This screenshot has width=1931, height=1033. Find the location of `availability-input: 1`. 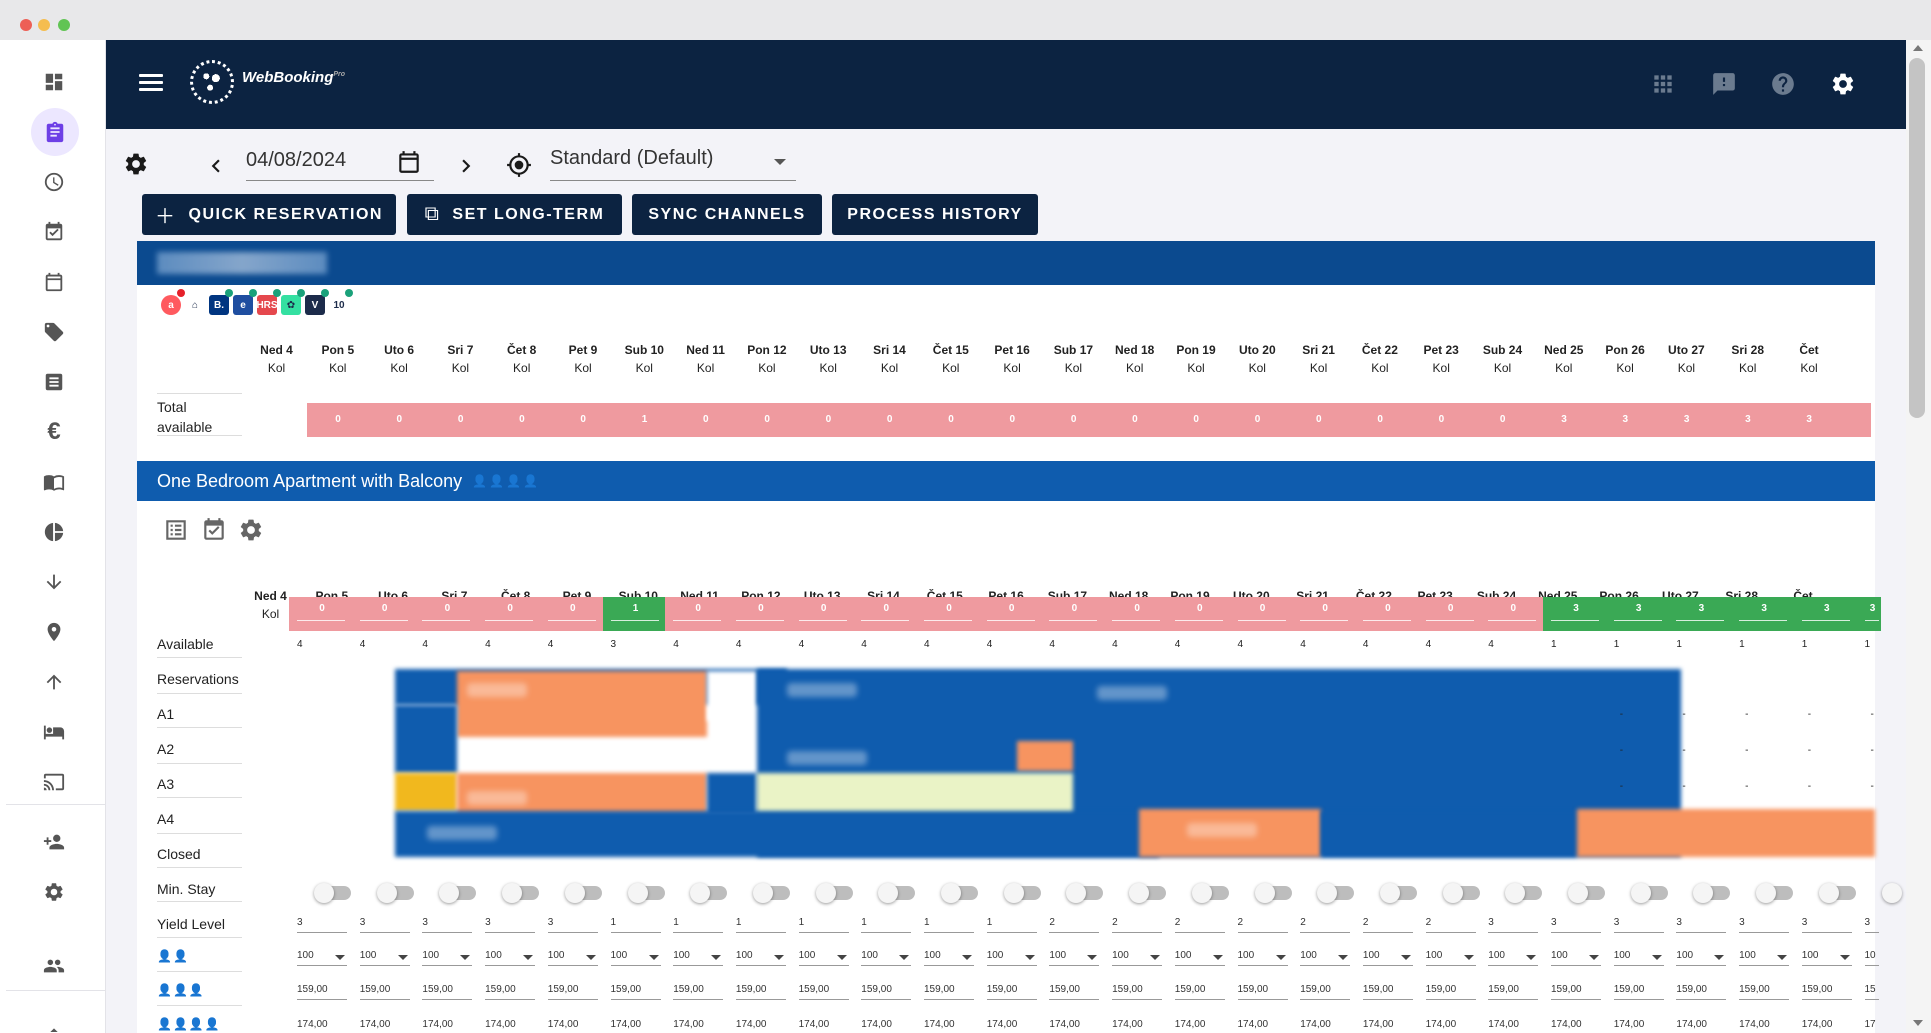

availability-input: 1 is located at coordinates (634, 612).